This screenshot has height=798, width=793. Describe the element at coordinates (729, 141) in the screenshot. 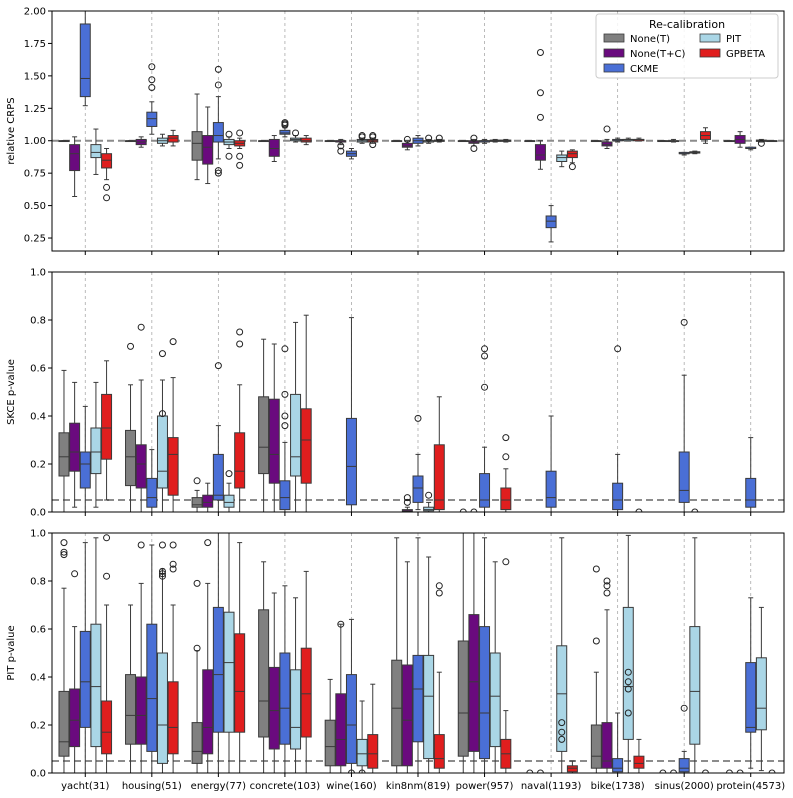

I see `box-protein(4573)-None(T)` at that location.